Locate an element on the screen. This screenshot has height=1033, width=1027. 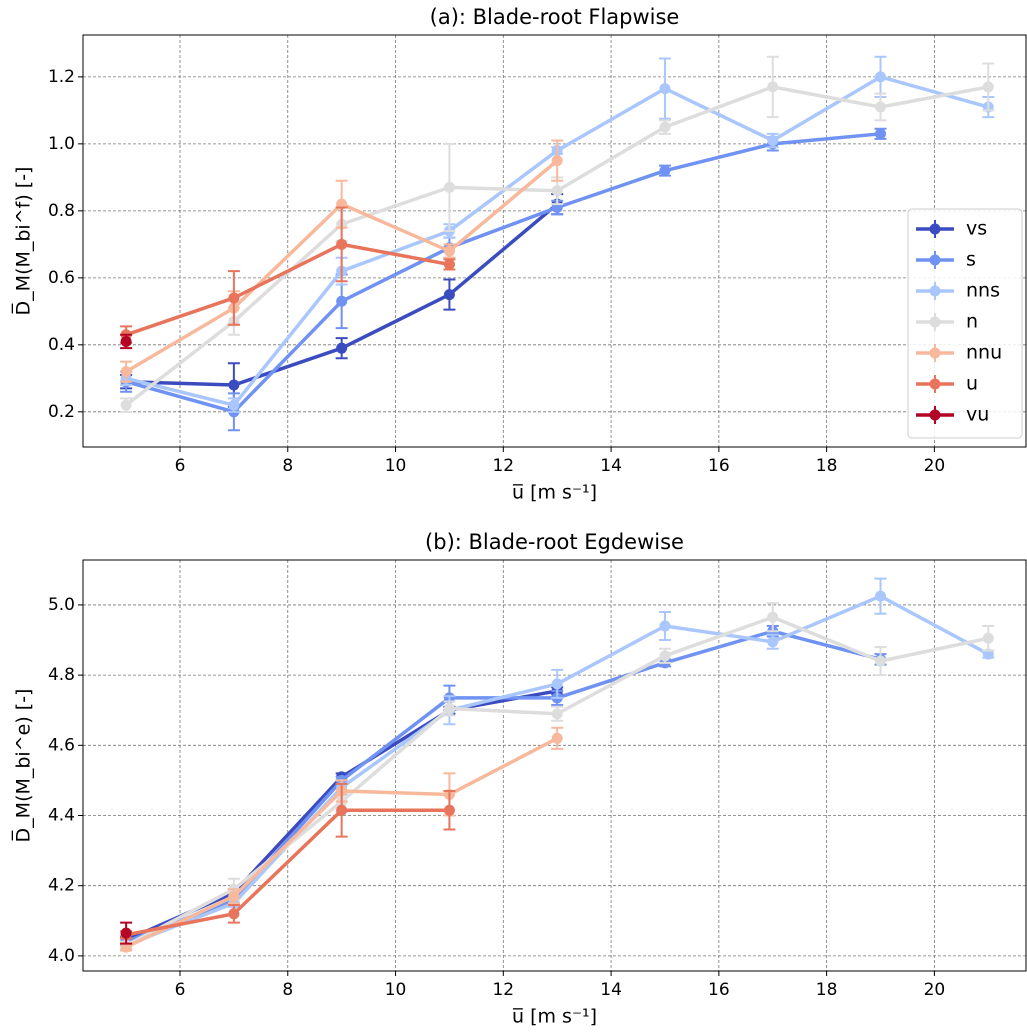
y-tick-label: 1.0 is located at coordinates (61, 144).